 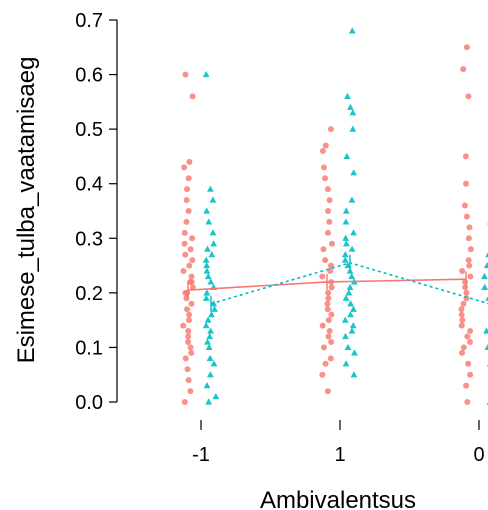 What do you see at coordinates (96, 212) in the screenshot?
I see `y-ticks: 0.0 0.1 0.2 0.3 0.4 0.5 0.6 0.7` at bounding box center [96, 212].